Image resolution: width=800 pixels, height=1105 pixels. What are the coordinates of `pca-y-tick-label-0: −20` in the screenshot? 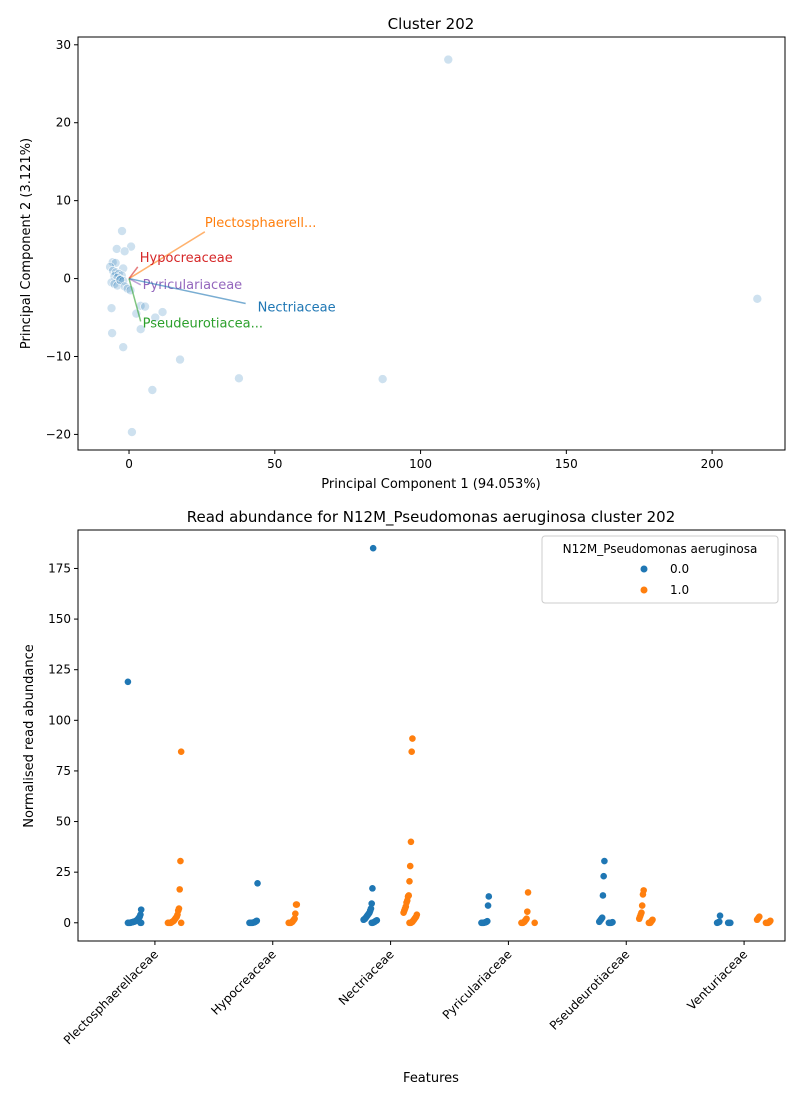 It's located at (58, 434).